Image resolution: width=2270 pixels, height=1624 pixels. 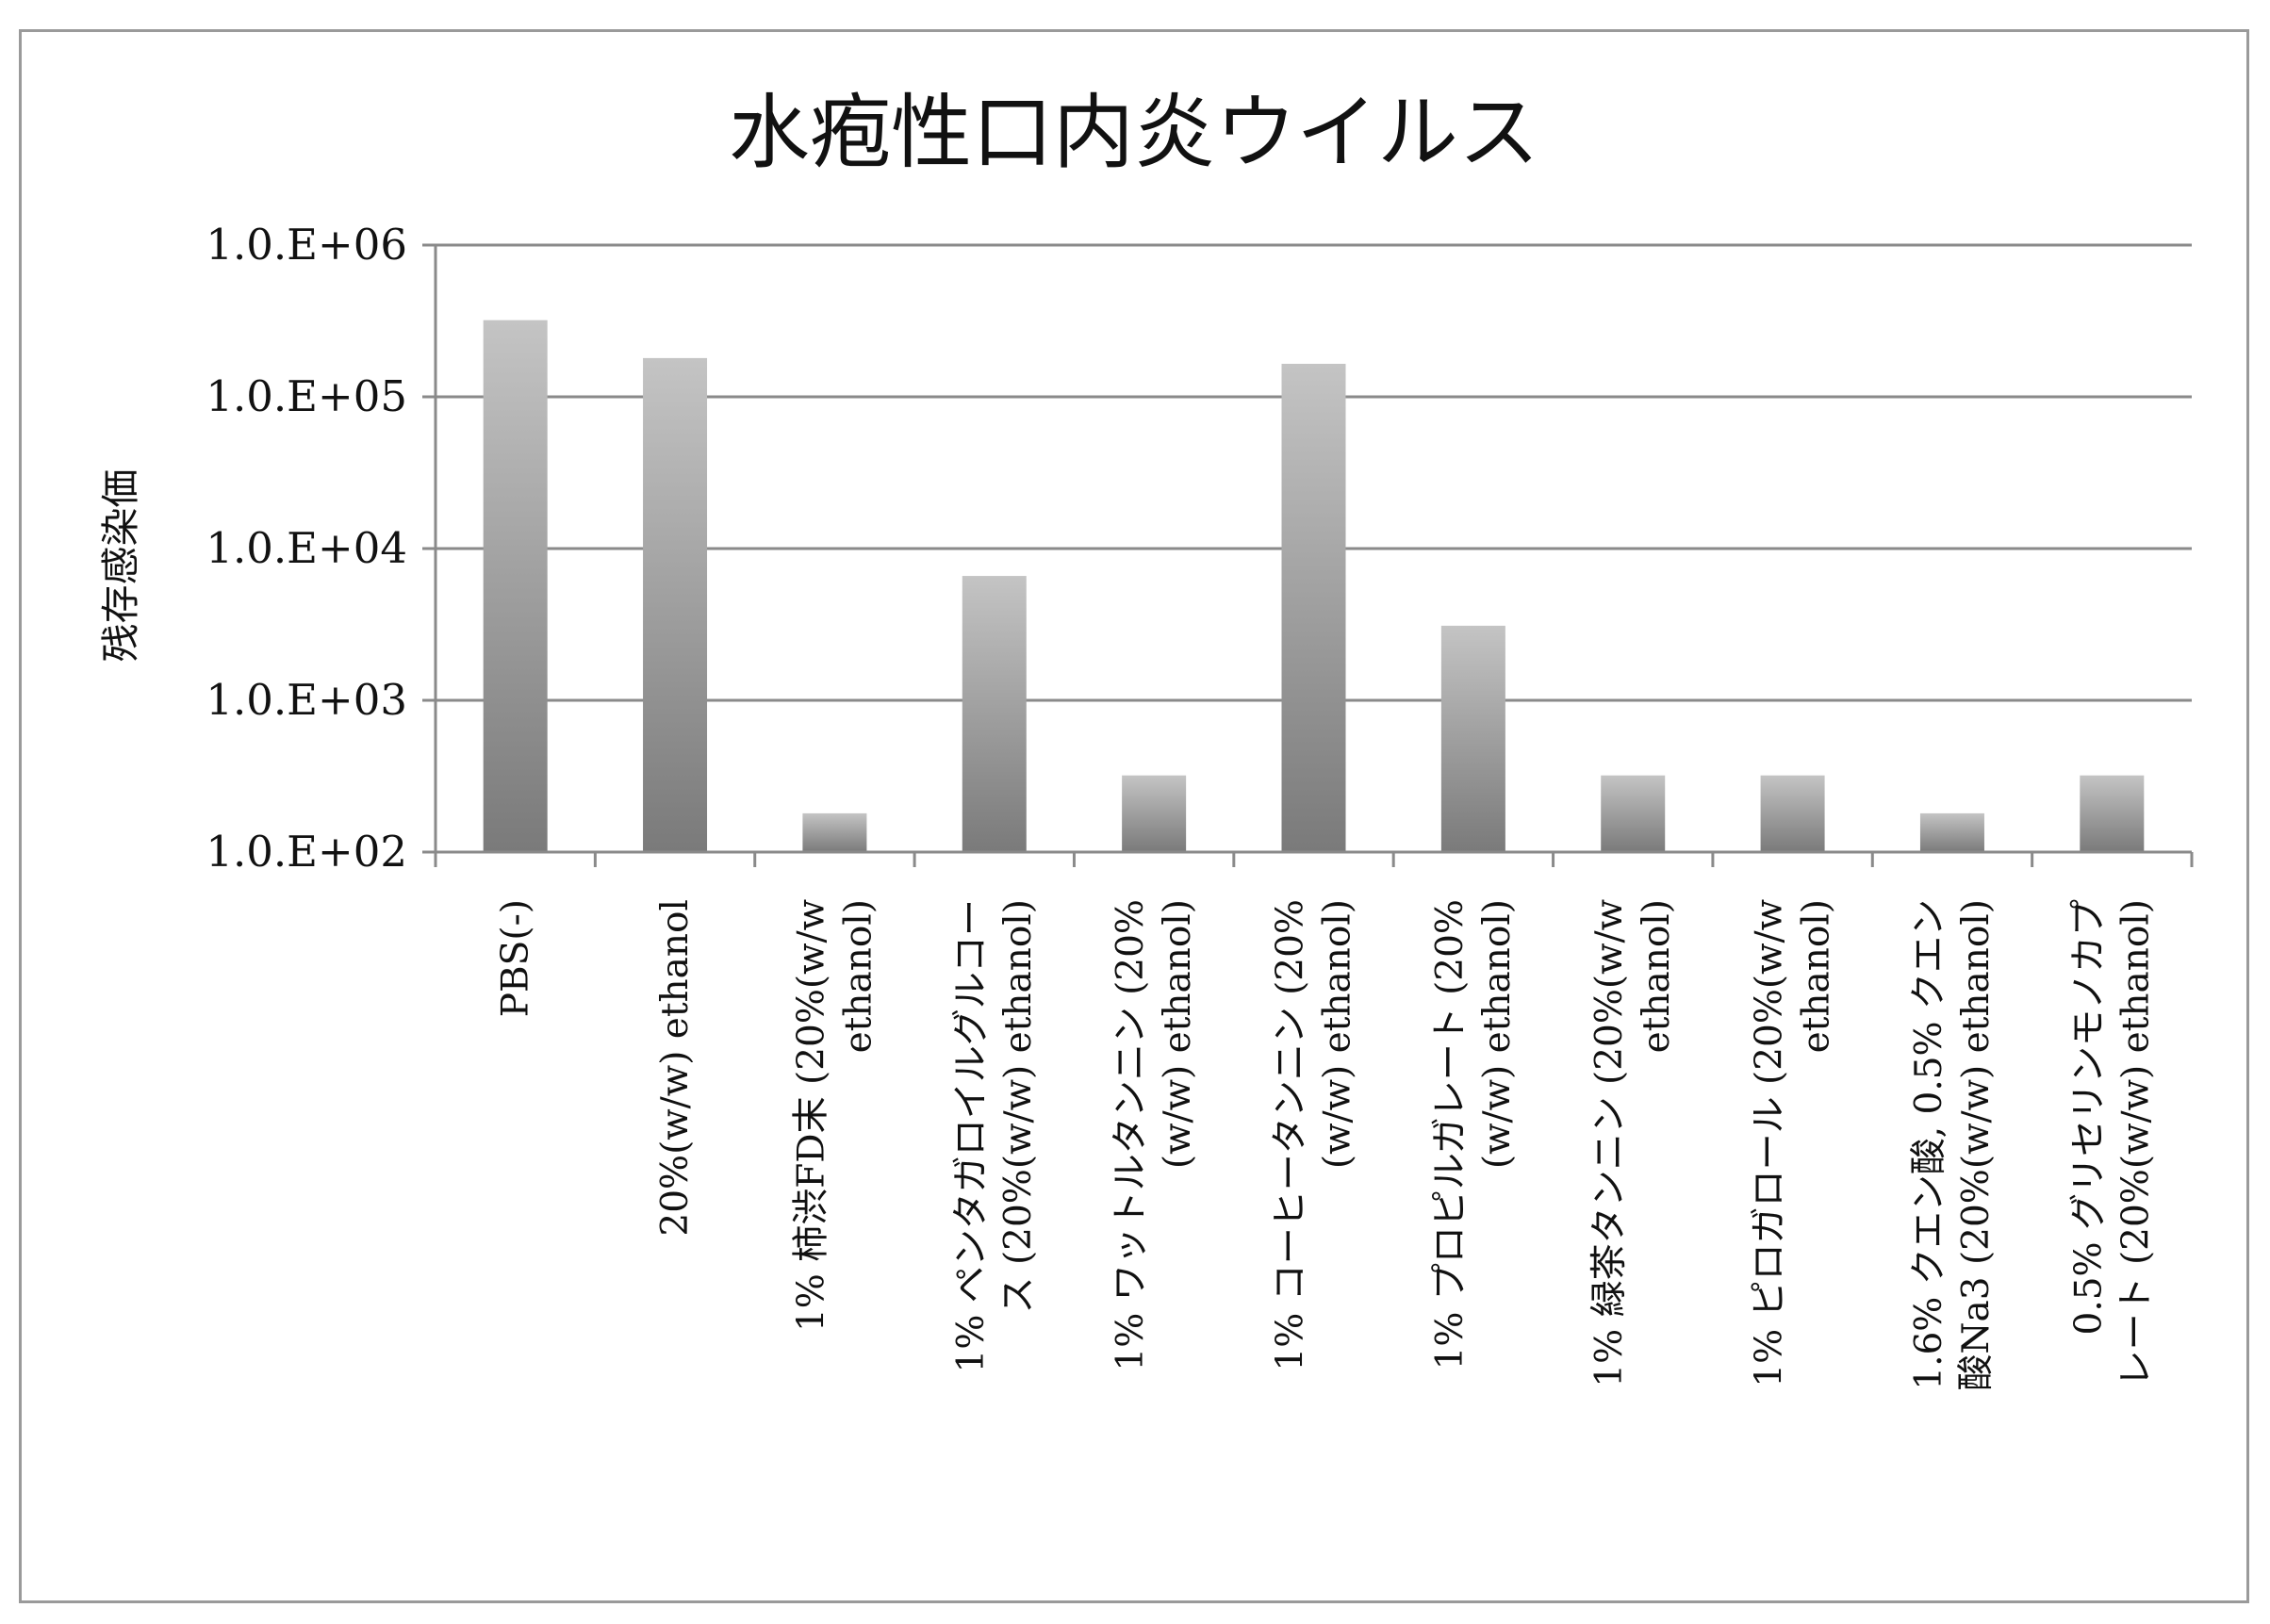 I want to click on y-tick-label: 1.0.E+04, so click(x=306, y=548).